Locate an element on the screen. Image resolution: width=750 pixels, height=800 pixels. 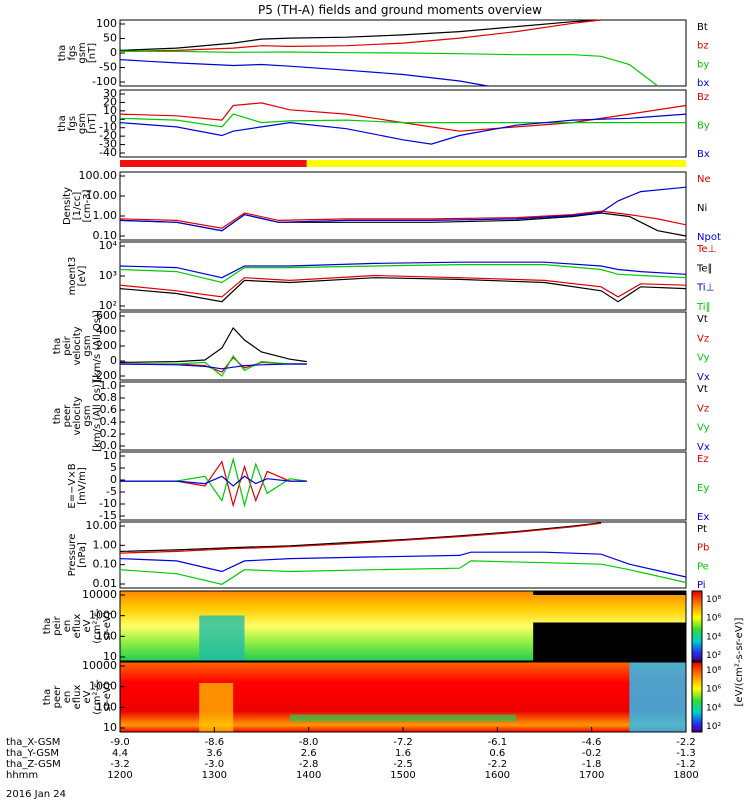
y-tick-label: 10 is located at coordinates (110, 455).